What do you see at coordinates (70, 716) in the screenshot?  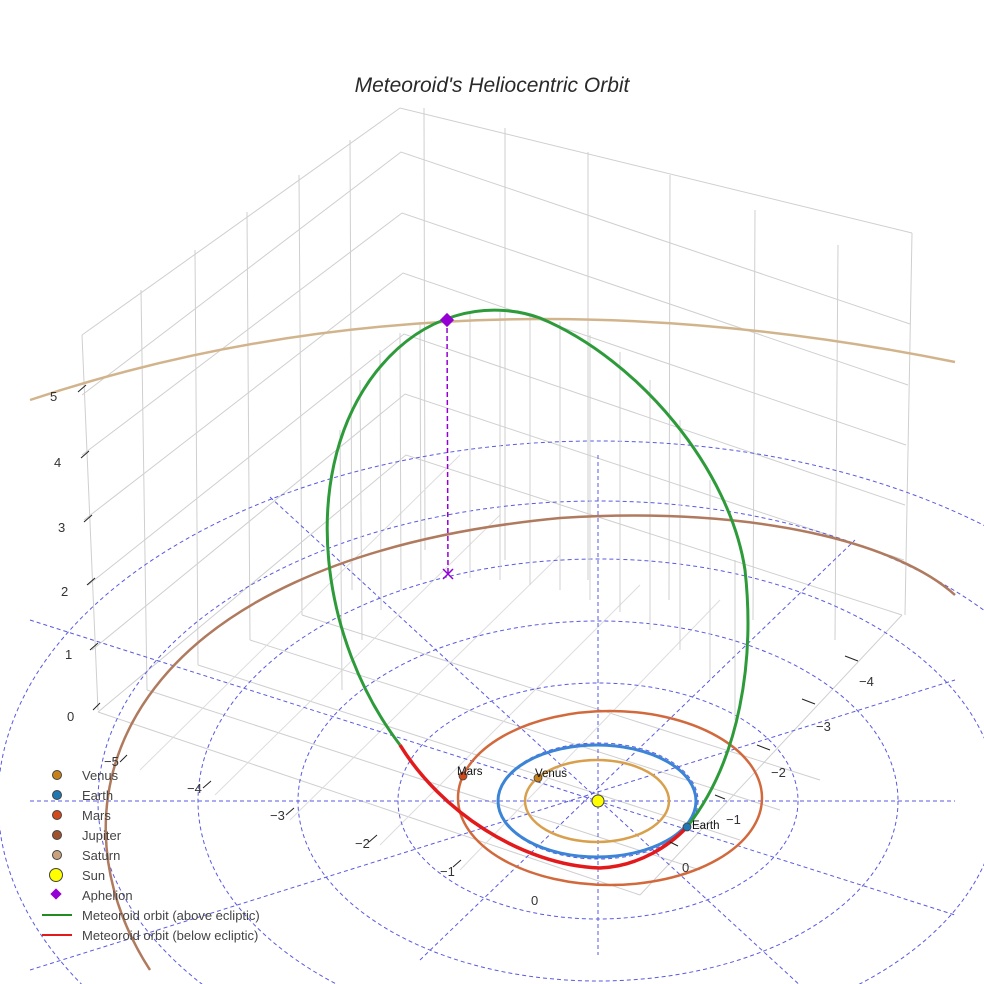 I see `z-tick-0: 0` at bounding box center [70, 716].